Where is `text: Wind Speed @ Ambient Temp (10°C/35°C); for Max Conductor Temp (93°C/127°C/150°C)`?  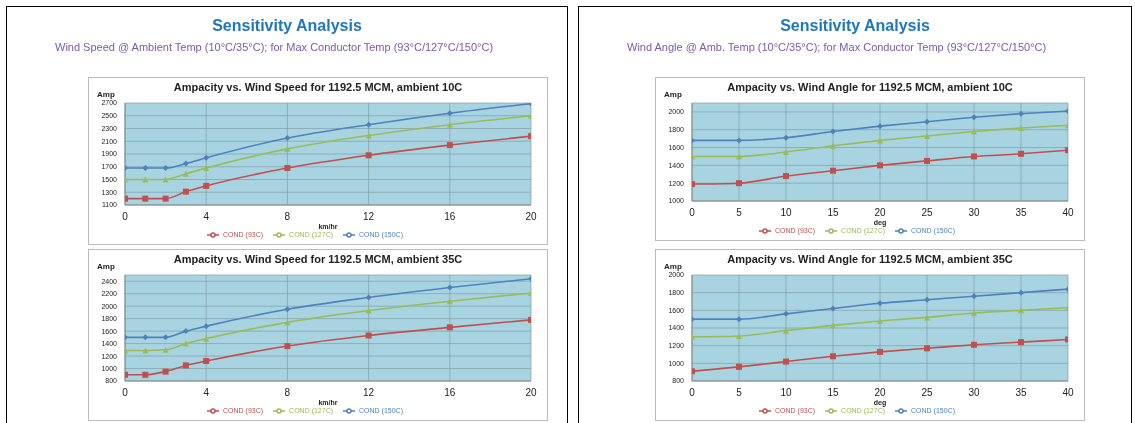 text: Wind Speed @ Ambient Temp (10°C/35°C); for Max Conductor Temp (93°C/127°C/150°C) is located at coordinates (275, 47).